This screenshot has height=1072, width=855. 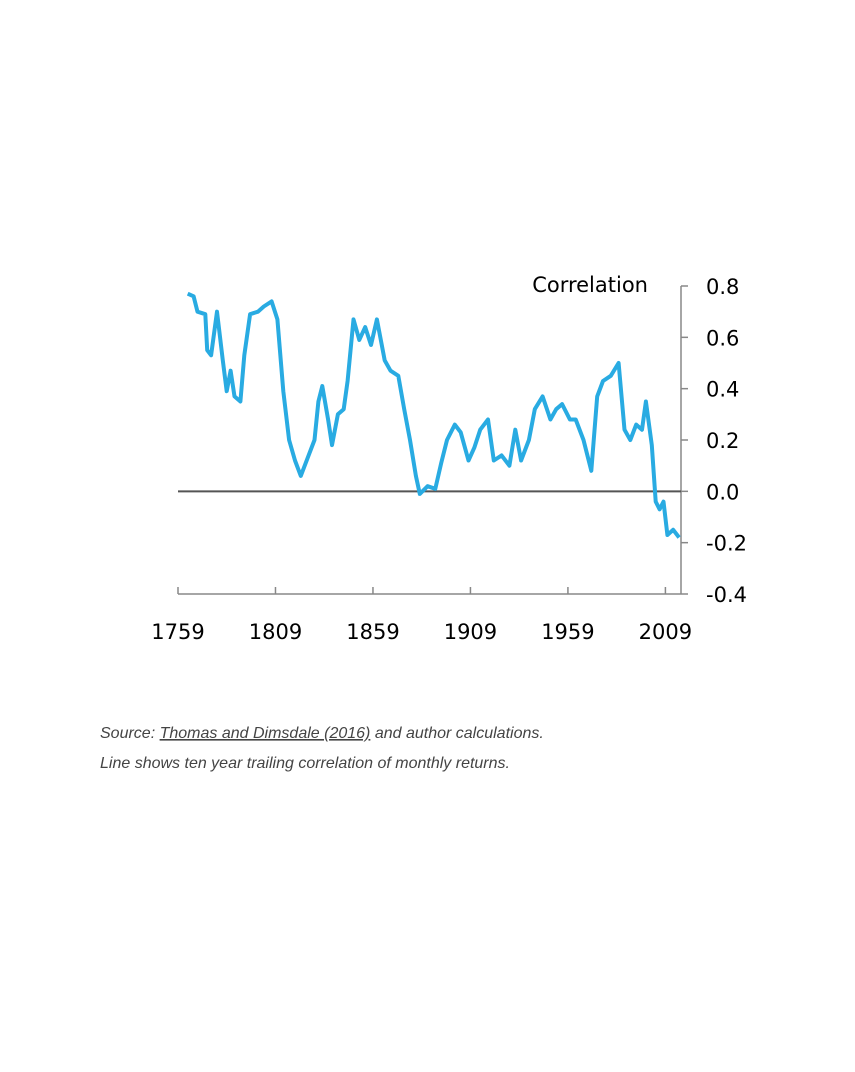 What do you see at coordinates (722, 338) in the screenshot?
I see `y-tick-label: 0.6` at bounding box center [722, 338].